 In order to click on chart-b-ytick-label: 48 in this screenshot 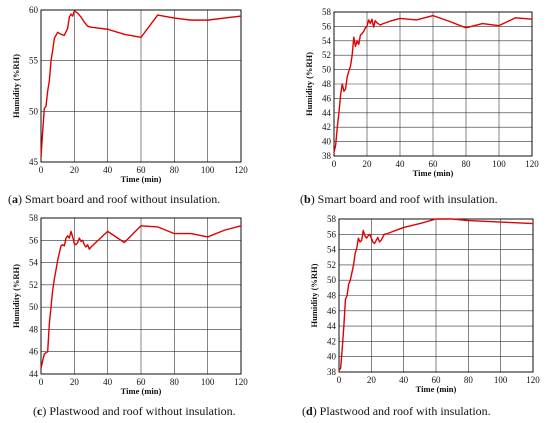, I will do `click(327, 84)`.